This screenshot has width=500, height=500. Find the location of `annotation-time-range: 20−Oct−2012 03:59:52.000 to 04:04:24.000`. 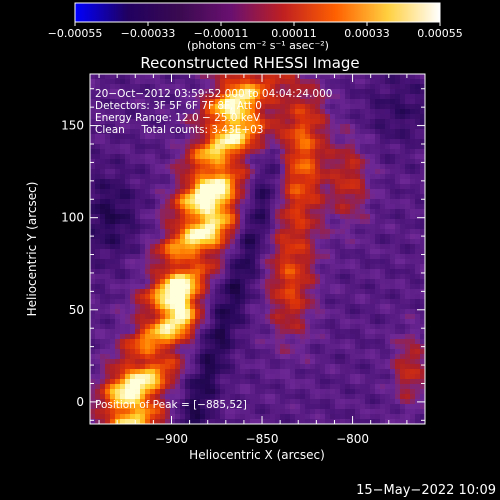

annotation-time-range: 20−Oct−2012 03:59:52.000 to 04:04:24.000 is located at coordinates (213, 94).